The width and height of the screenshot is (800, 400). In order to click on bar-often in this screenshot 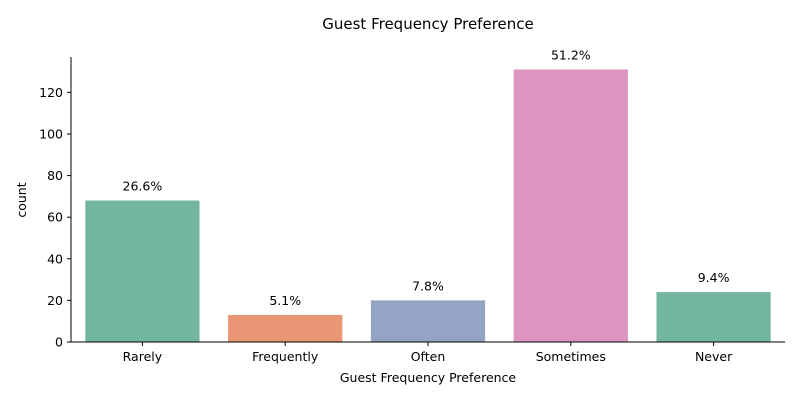, I will do `click(428, 321)`.